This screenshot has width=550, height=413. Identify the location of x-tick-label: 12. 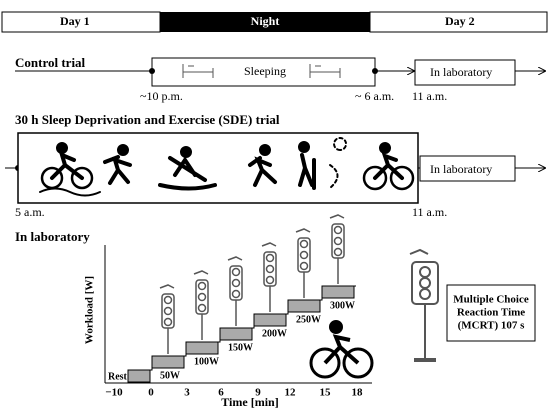
(291, 393).